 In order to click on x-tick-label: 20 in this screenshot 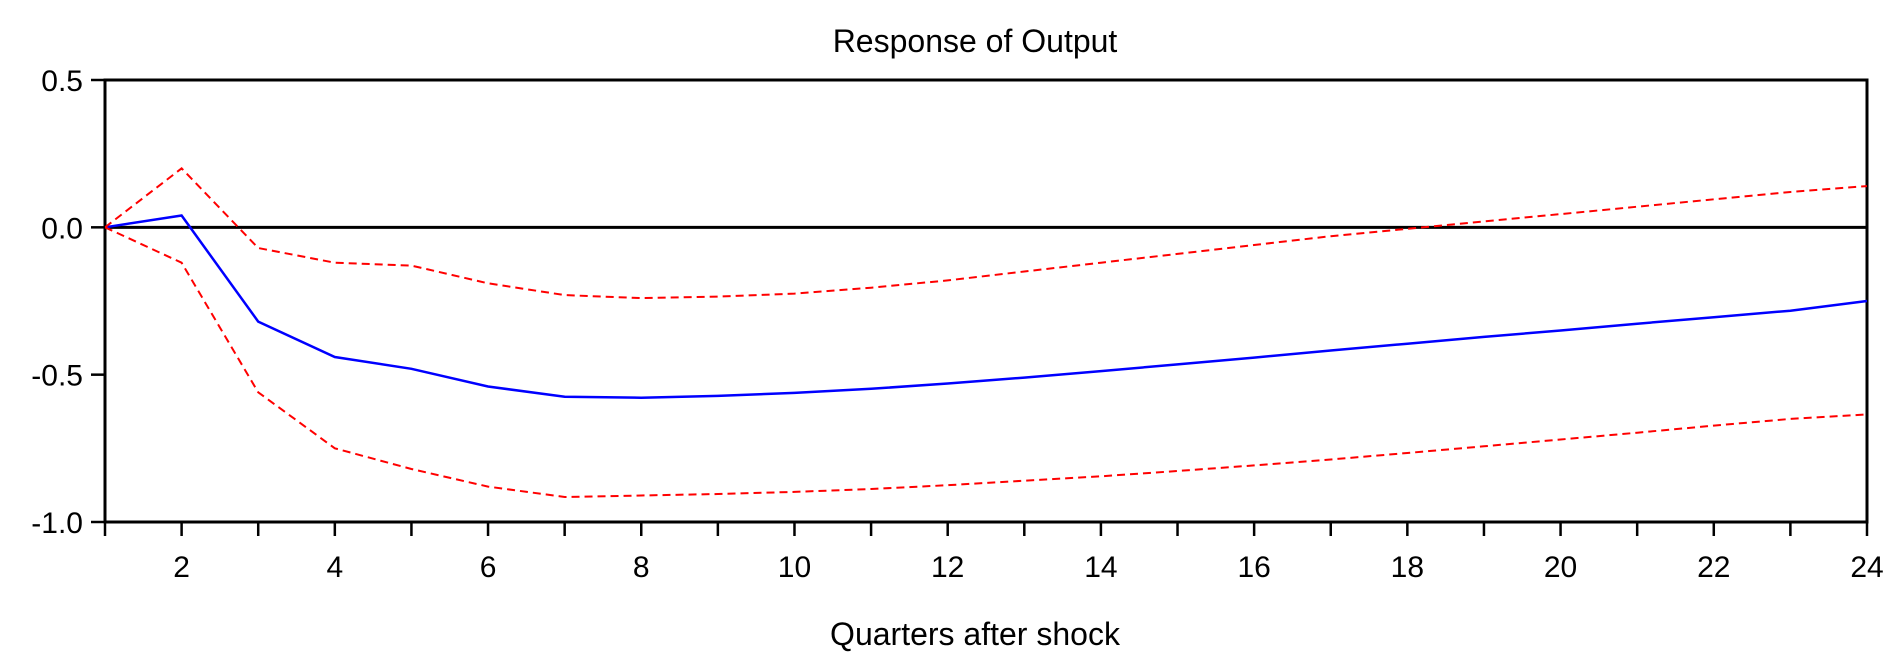, I will do `click(1560, 567)`.